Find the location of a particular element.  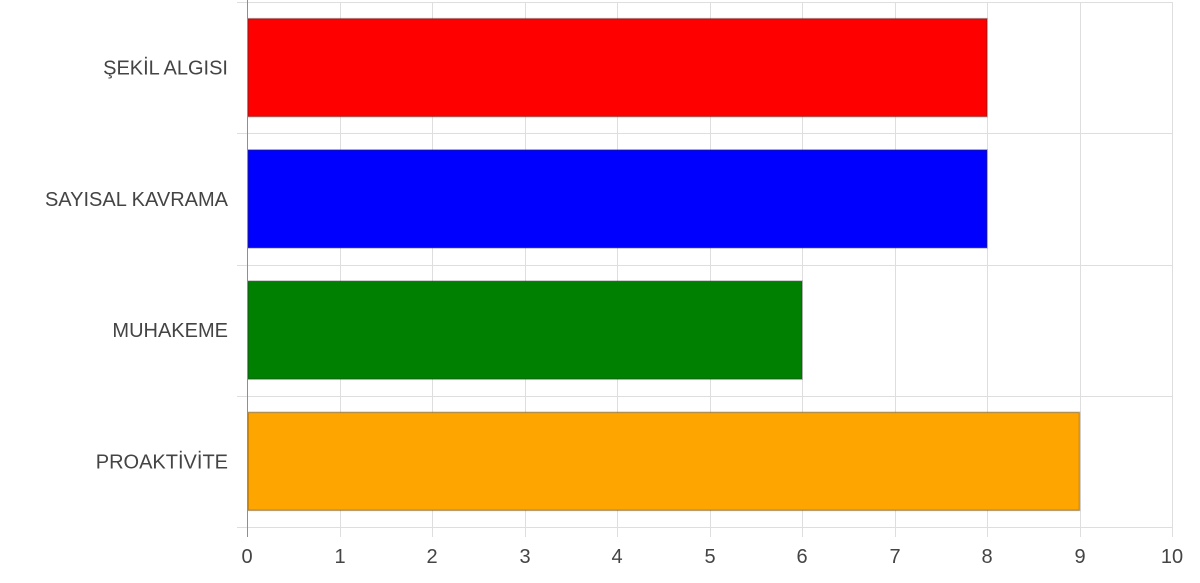

x-tick-label: 4 is located at coordinates (616, 557).